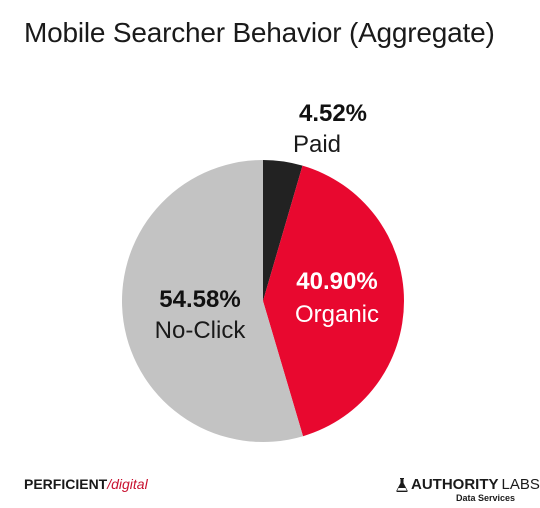  I want to click on slice-name-label: Paid, so click(317, 144).